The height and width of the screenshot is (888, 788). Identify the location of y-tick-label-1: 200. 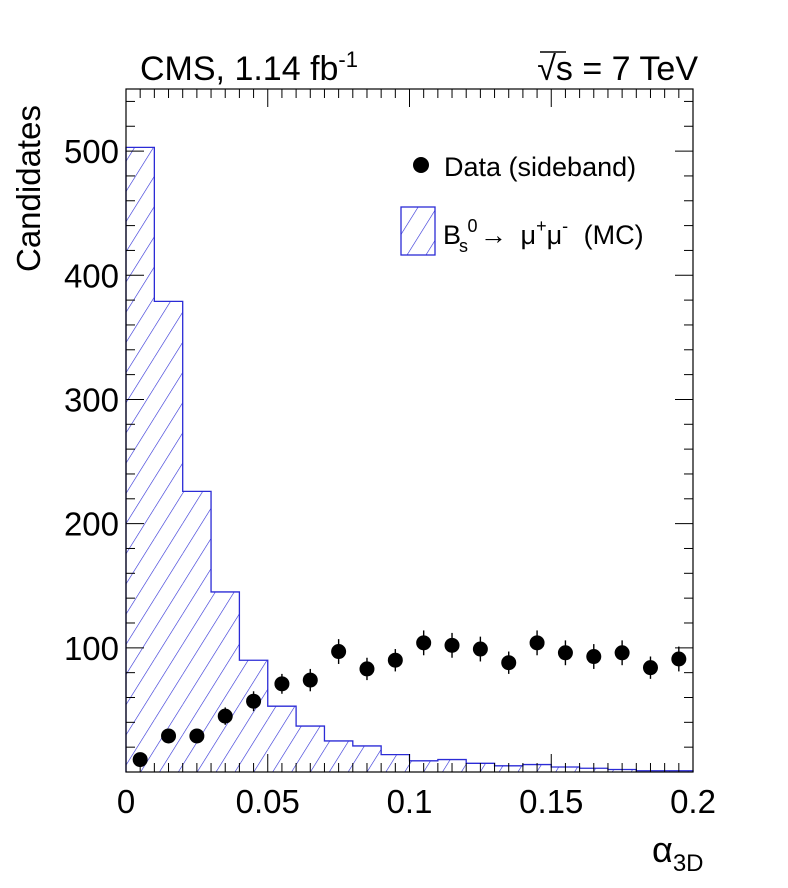
(91, 524).